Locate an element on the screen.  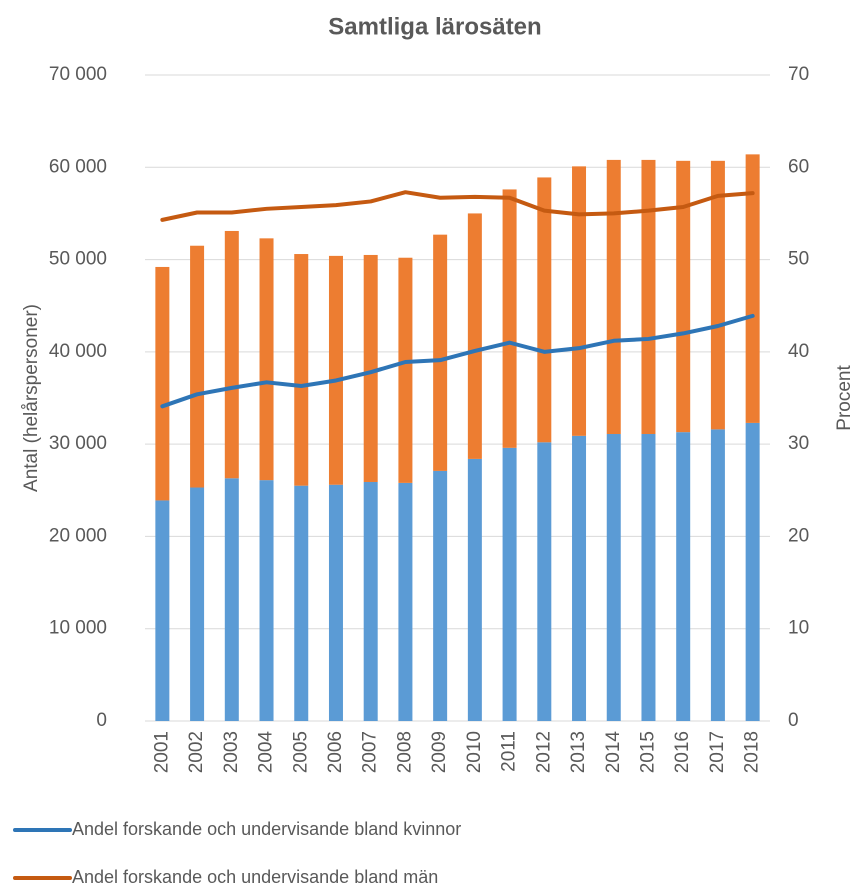
y2-tick-label: 20 is located at coordinates (798, 535).